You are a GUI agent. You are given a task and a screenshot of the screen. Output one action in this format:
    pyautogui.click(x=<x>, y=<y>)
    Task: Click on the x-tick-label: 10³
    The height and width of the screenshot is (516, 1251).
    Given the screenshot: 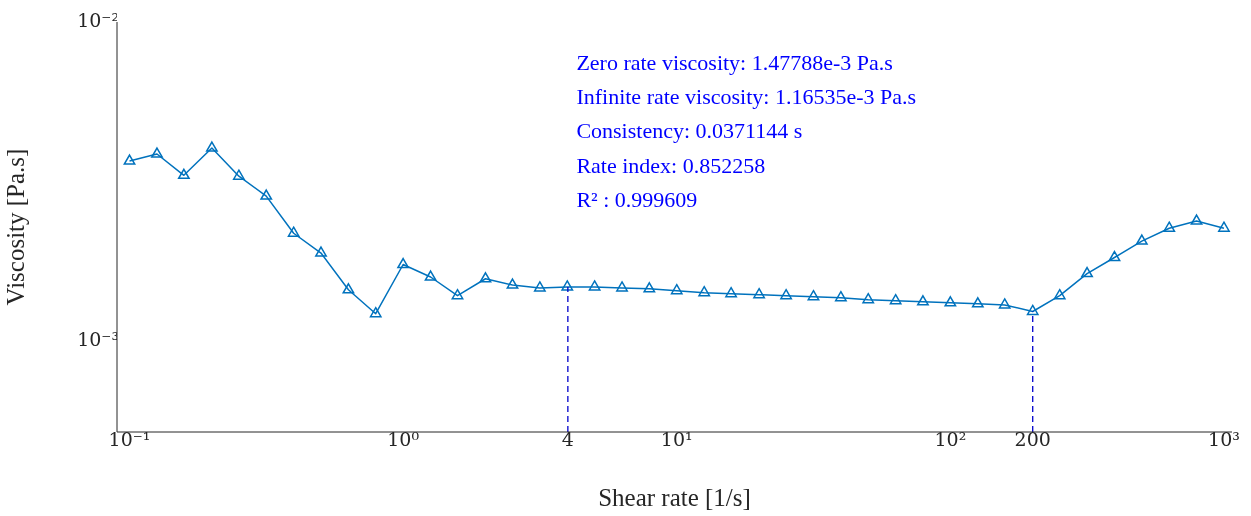 What is the action you would take?
    pyautogui.click(x=1224, y=439)
    